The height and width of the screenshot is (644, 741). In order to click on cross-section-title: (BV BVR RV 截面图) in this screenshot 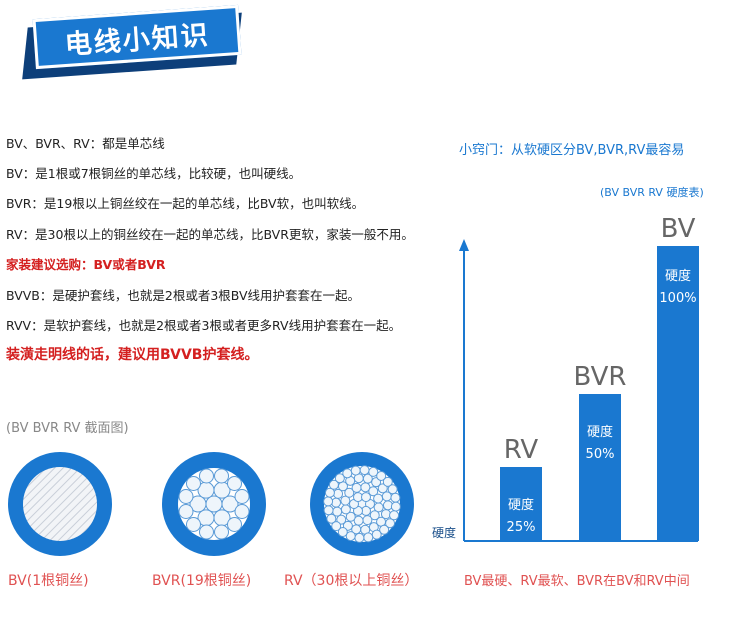, I will do `click(67, 428)`.